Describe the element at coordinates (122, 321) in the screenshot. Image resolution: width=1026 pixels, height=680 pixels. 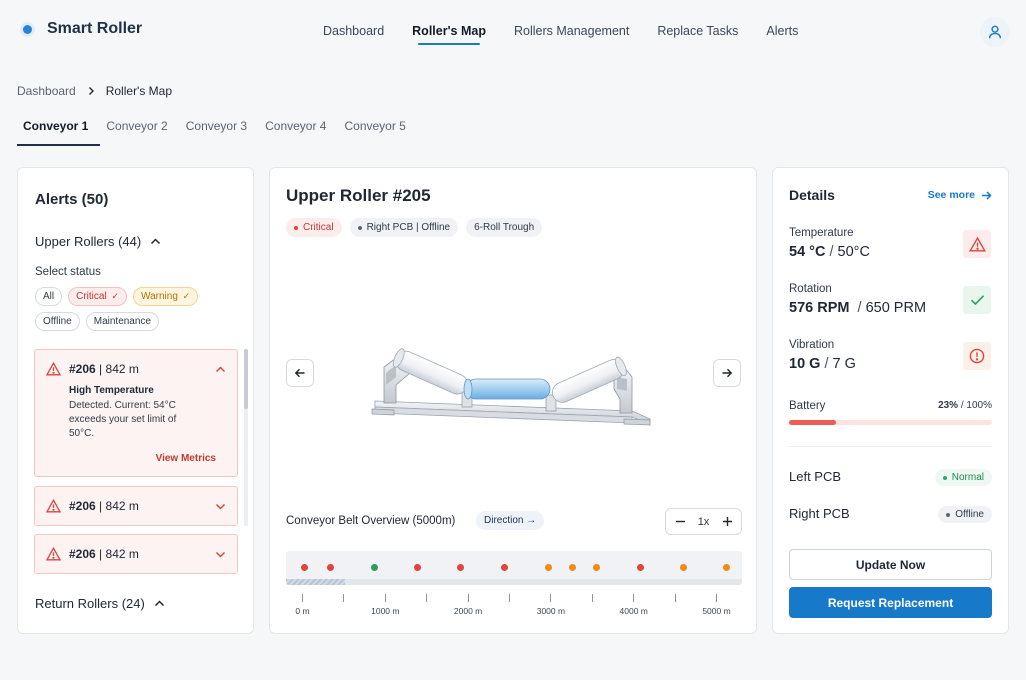
I see `chip-maintenance: Maintenance` at that location.